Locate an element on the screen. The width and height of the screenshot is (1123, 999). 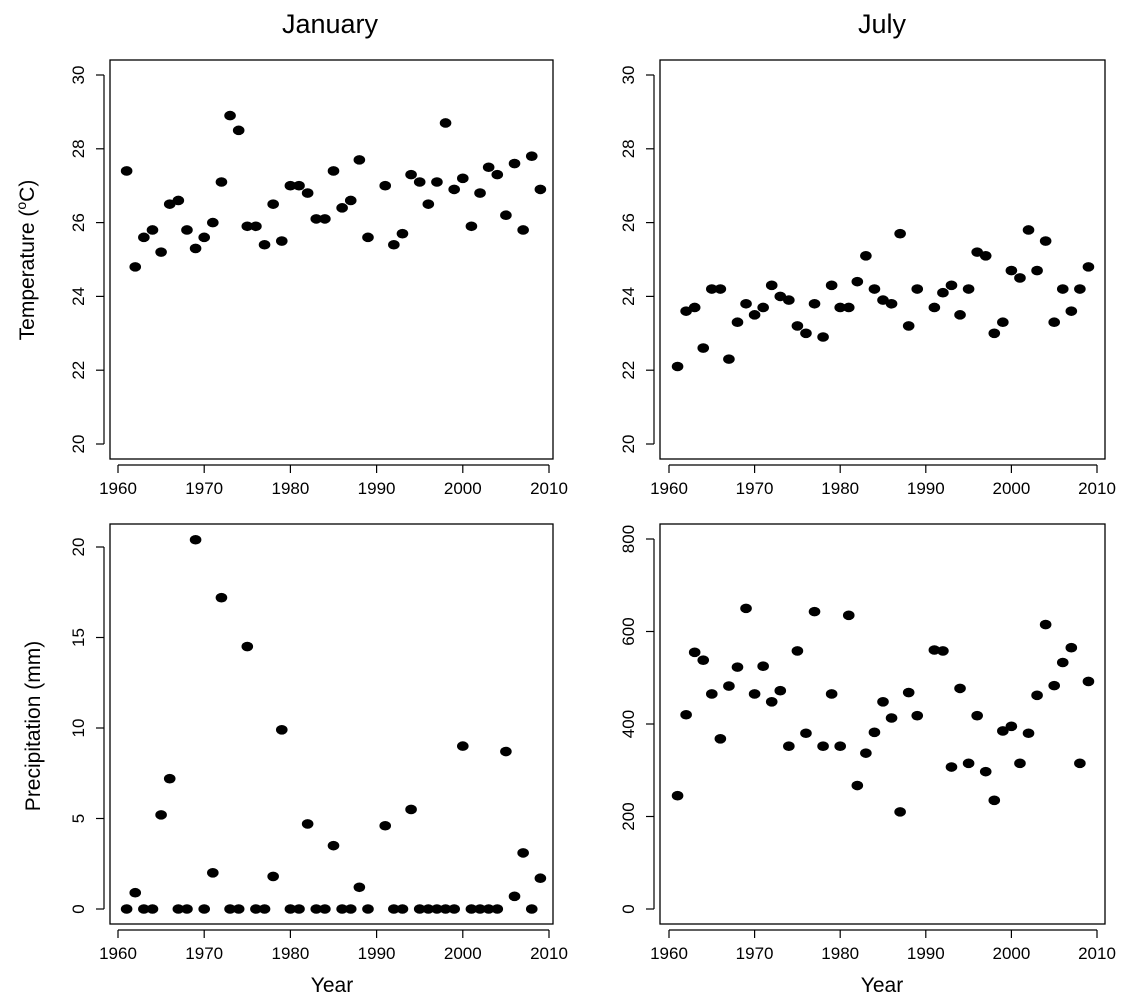
x-tick-label: 1960 is located at coordinates (669, 953).